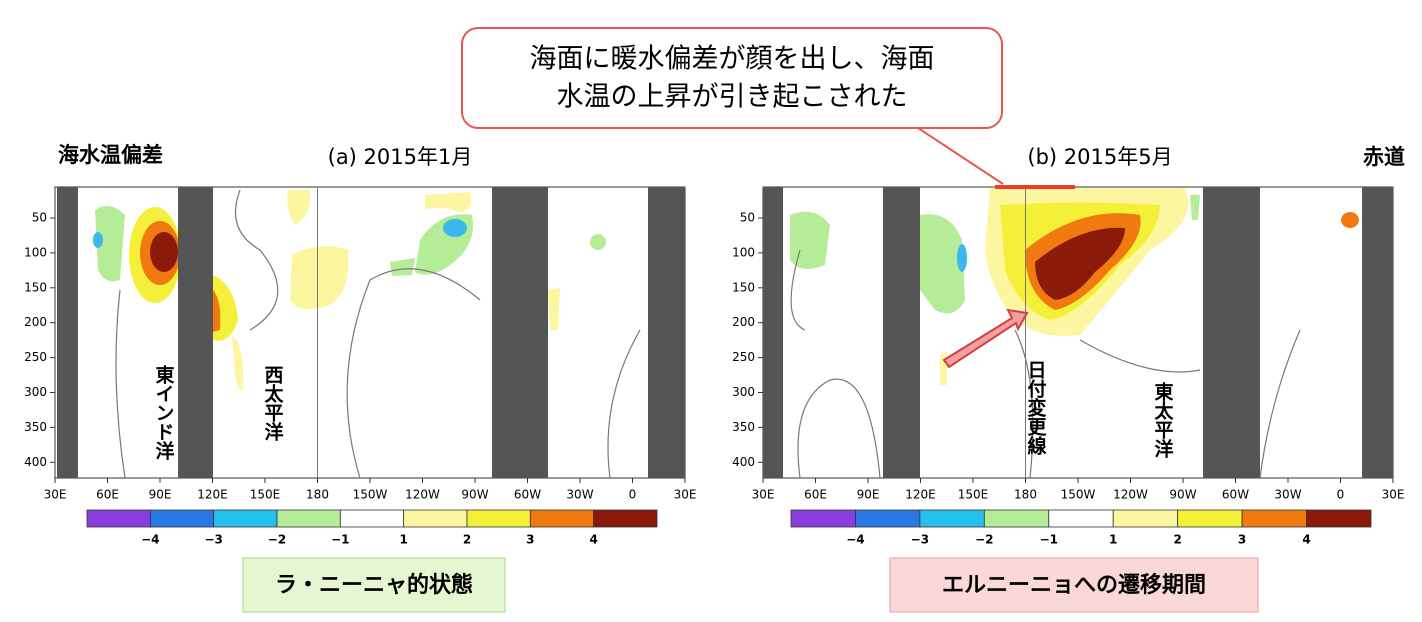 Image resolution: width=1422 pixels, height=622 pixels. I want to click on panel-title: (a) 2015年1月, so click(400, 157).